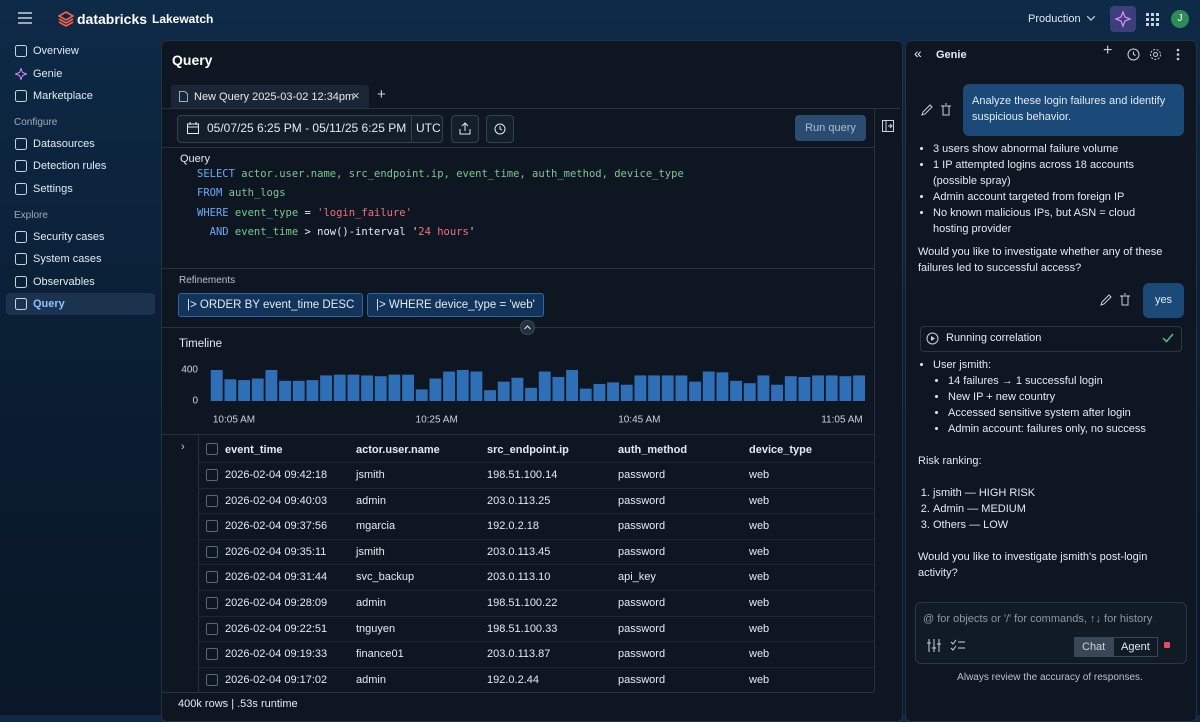 The height and width of the screenshot is (722, 1200). What do you see at coordinates (465, 129) in the screenshot?
I see `export-button` at bounding box center [465, 129].